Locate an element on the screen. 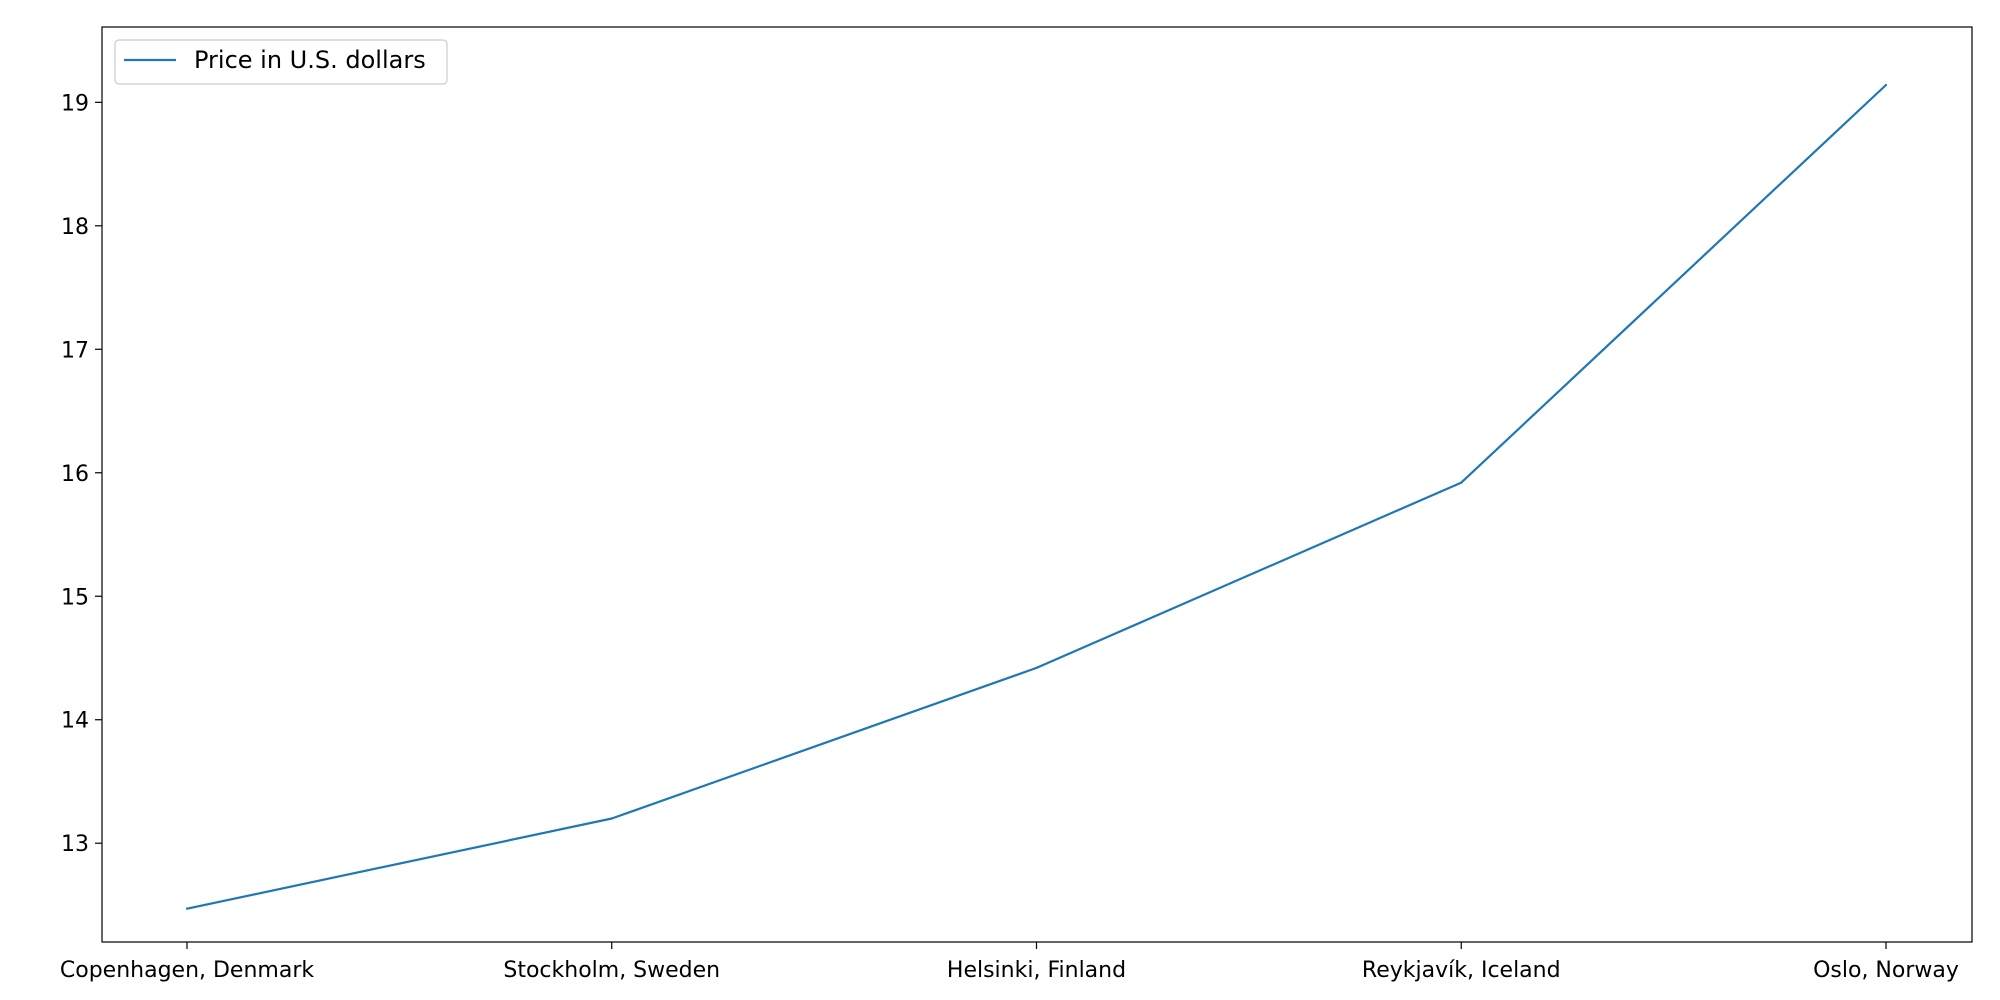 This screenshot has height=1000, width=2000. y-tick-label: 19 is located at coordinates (75, 103).